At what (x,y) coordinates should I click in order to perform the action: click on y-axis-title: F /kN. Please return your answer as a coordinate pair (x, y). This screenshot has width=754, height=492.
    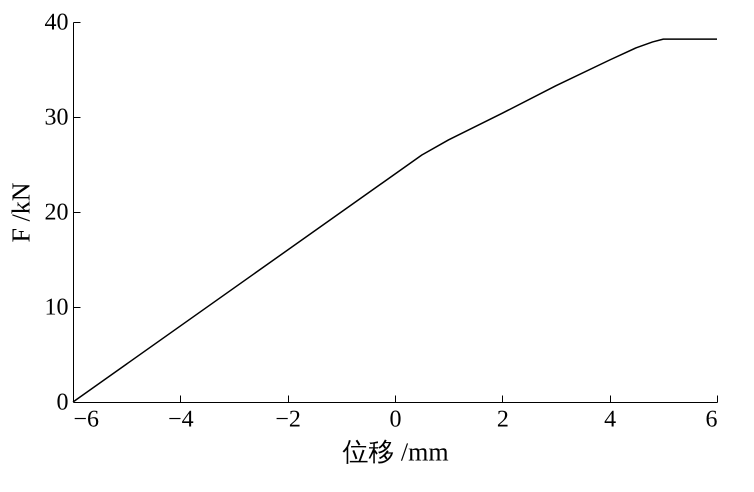
    Looking at the image, I should click on (21, 212).